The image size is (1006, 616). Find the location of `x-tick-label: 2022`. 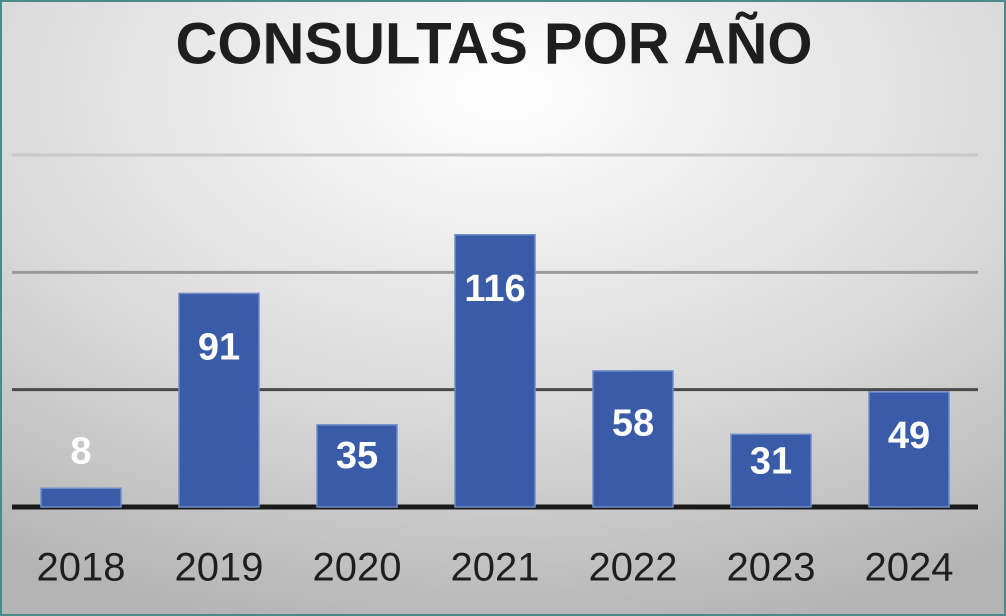

x-tick-label: 2022 is located at coordinates (633, 568).